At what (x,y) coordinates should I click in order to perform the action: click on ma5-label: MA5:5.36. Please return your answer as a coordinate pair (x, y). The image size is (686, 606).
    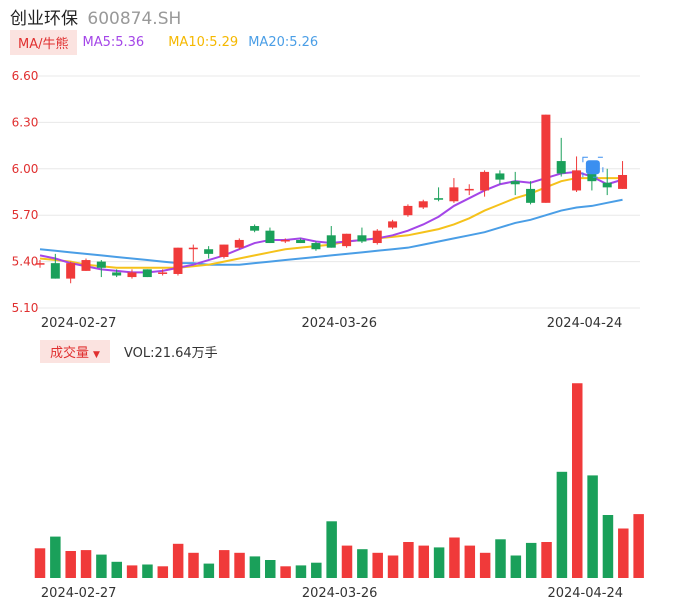
    Looking at the image, I should click on (113, 42).